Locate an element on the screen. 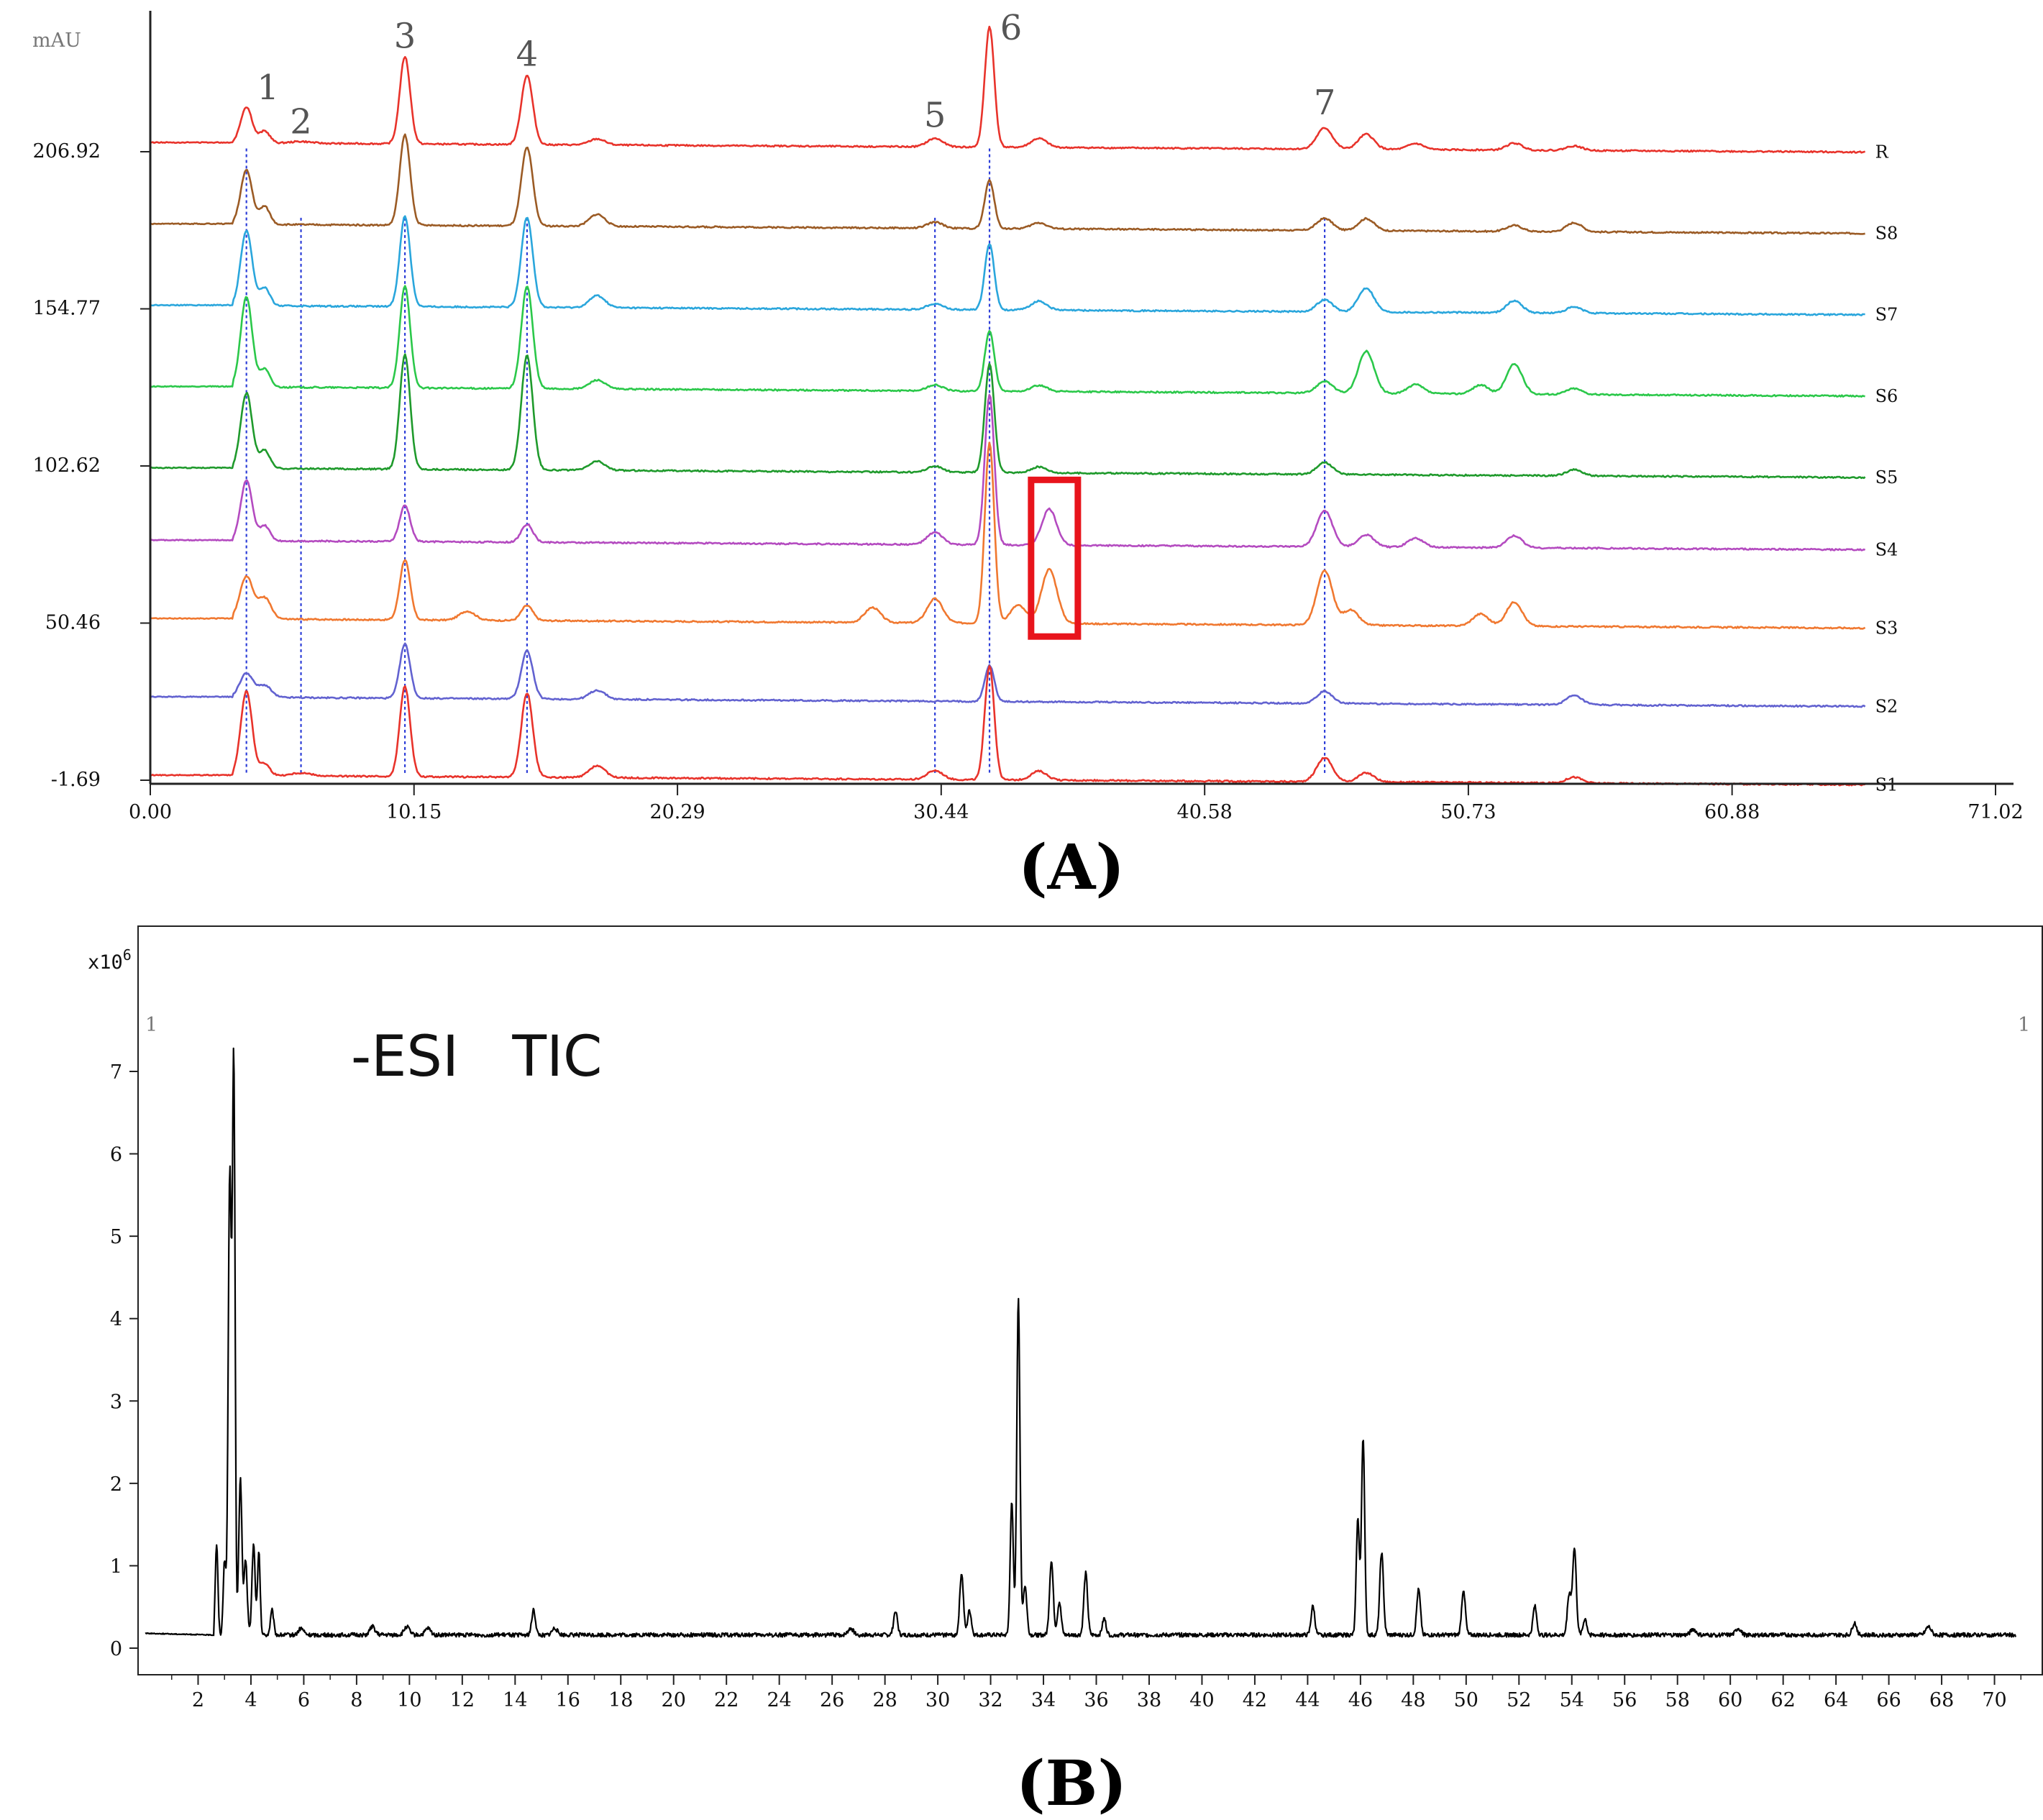  b-x-tick-label: 62 is located at coordinates (1782, 1700).